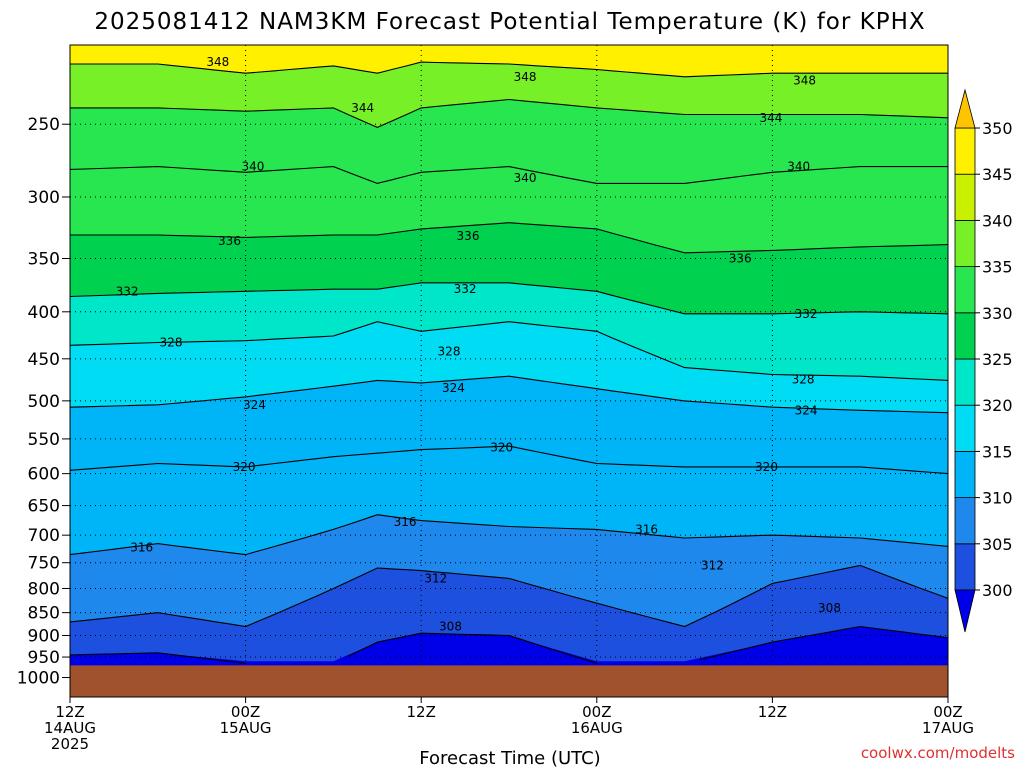  What do you see at coordinates (997, 498) in the screenshot?
I see `colorbar-tick-label: 310` at bounding box center [997, 498].